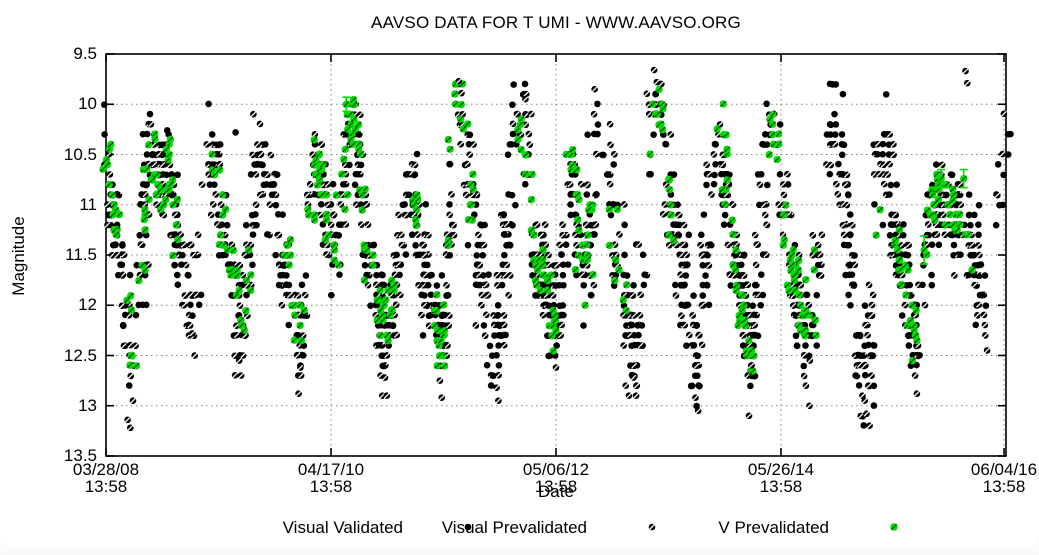 This screenshot has height=555, width=1039. I want to click on x-tick-label: 05/06/12 13:58, so click(556, 478).